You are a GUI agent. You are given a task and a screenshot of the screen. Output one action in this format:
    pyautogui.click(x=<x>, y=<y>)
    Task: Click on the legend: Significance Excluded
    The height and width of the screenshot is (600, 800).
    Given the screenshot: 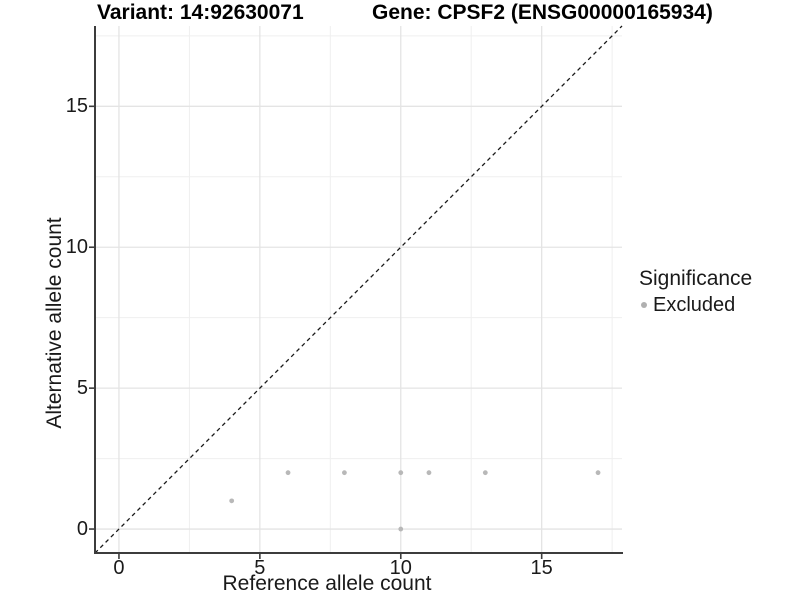 What is the action you would take?
    pyautogui.click(x=718, y=292)
    